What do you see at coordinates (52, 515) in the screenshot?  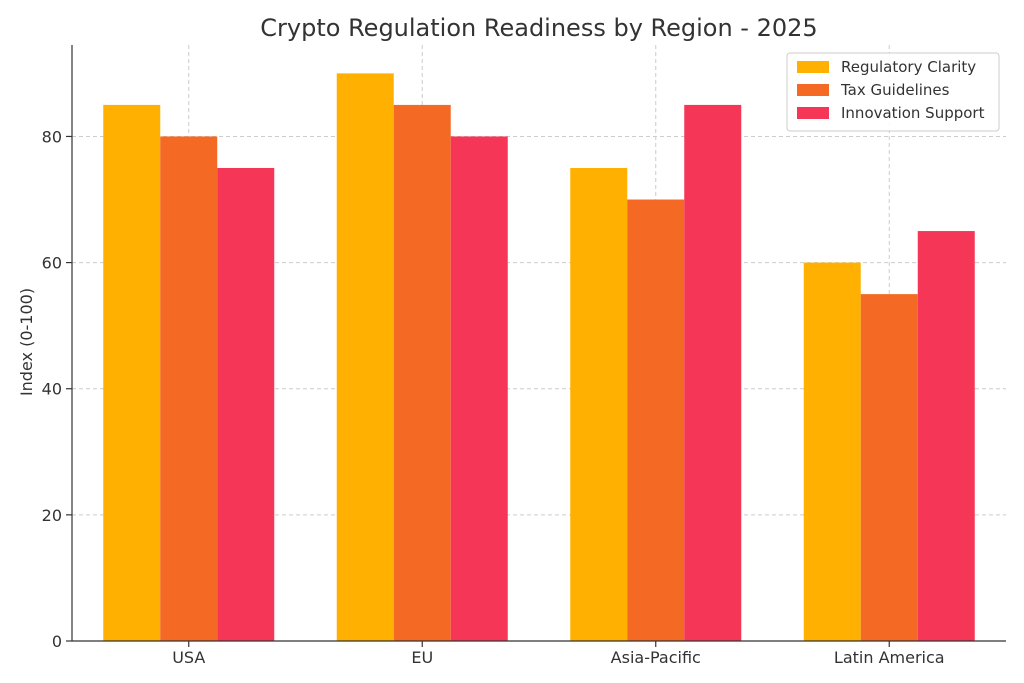 I see `y-tick-label: 20` at bounding box center [52, 515].